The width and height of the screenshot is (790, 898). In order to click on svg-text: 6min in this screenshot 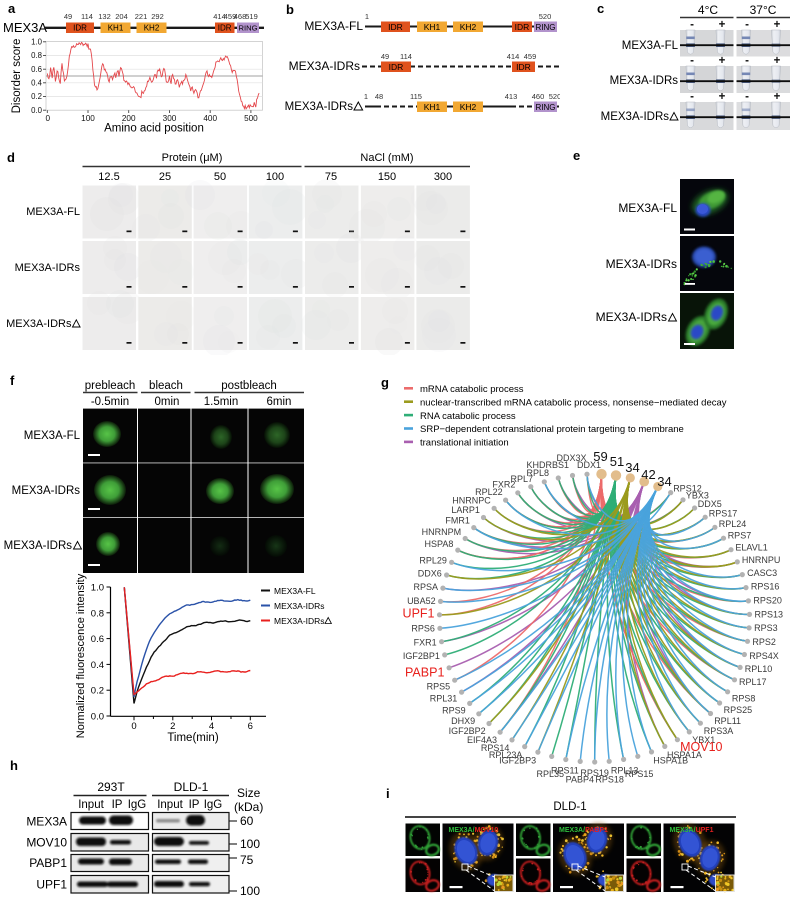, I will do `click(279, 402)`.